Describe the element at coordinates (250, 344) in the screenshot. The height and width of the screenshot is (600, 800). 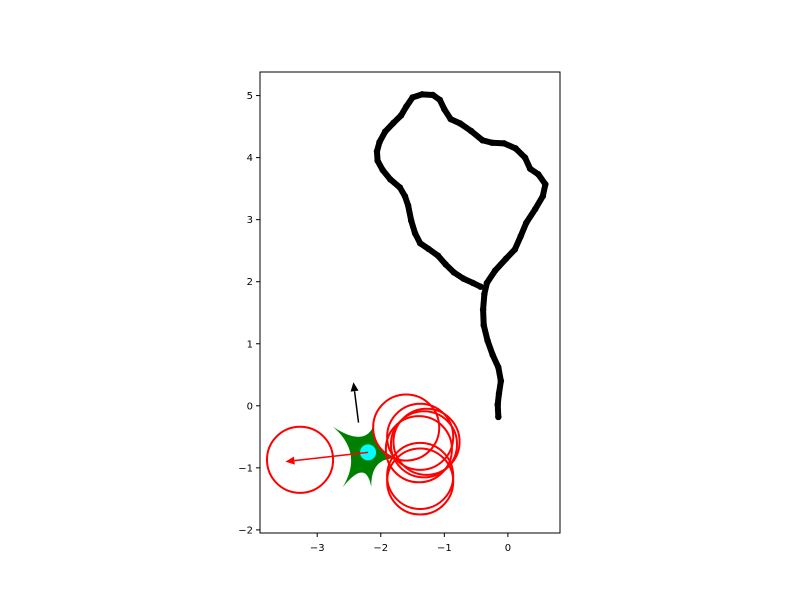
I see `y-tick-label-3: 1` at that location.